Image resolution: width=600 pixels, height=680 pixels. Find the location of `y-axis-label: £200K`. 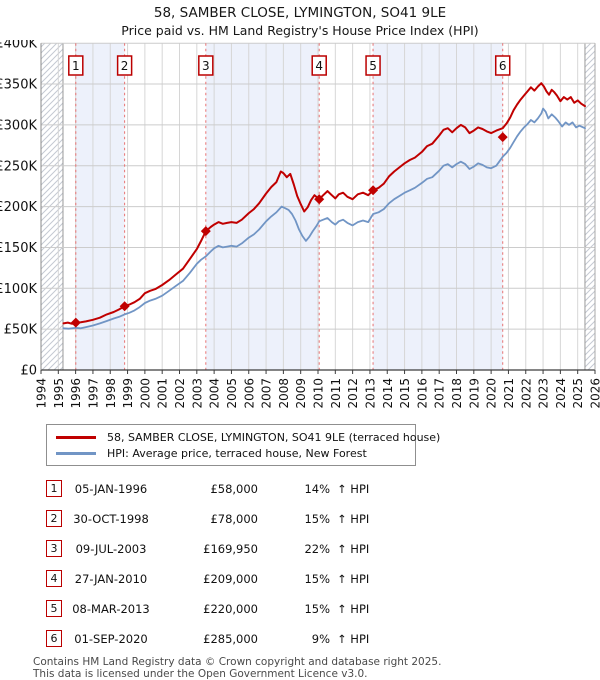

y-axis-label: £200K is located at coordinates (18, 207).